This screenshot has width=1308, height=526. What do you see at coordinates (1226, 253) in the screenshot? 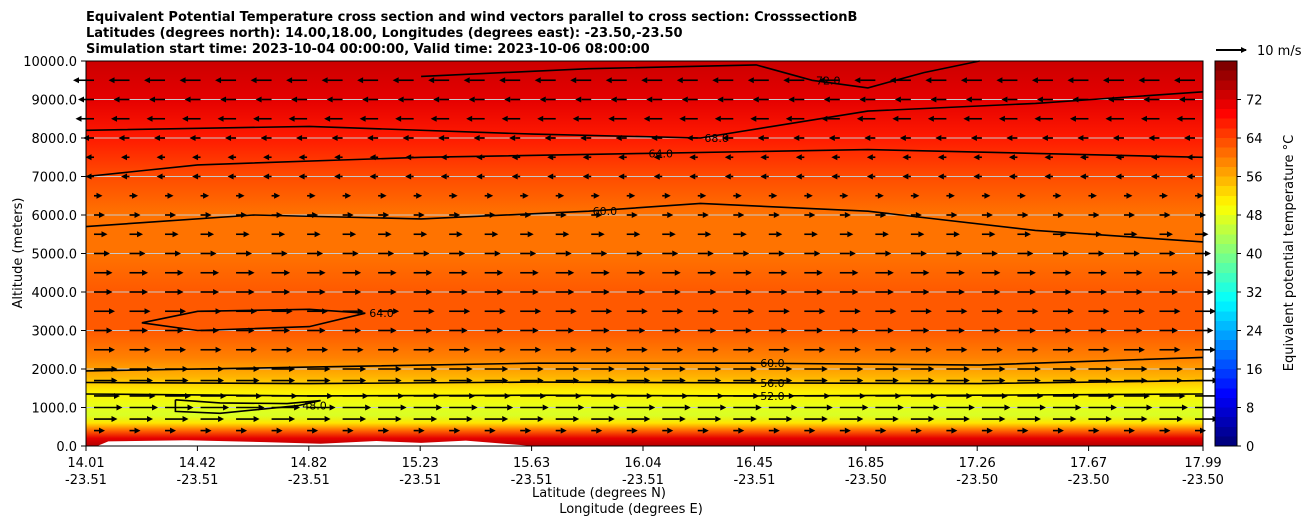
I see `colorbar-scale` at bounding box center [1226, 253].